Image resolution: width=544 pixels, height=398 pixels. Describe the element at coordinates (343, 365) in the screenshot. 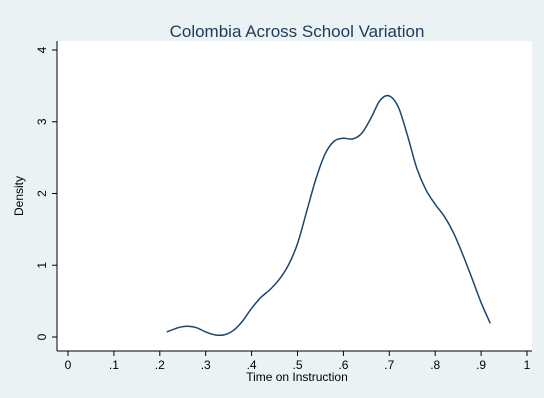

I see `x-tick-label: .6` at that location.